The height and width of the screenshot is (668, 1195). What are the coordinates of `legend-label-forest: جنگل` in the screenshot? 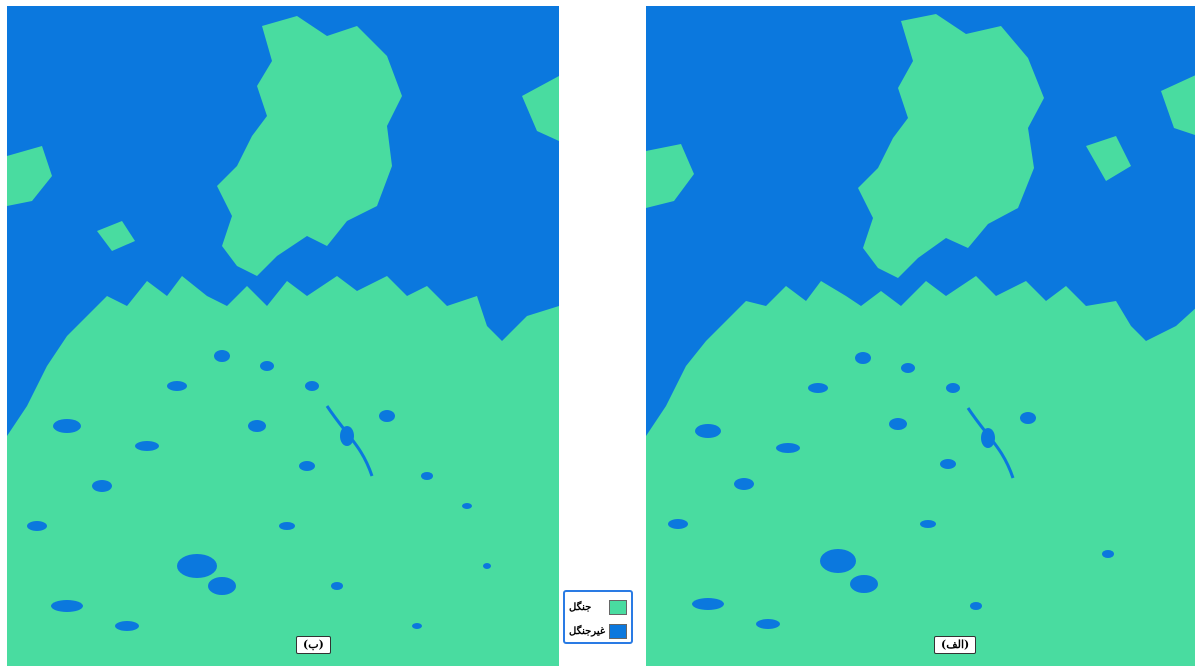 It's located at (580, 607).